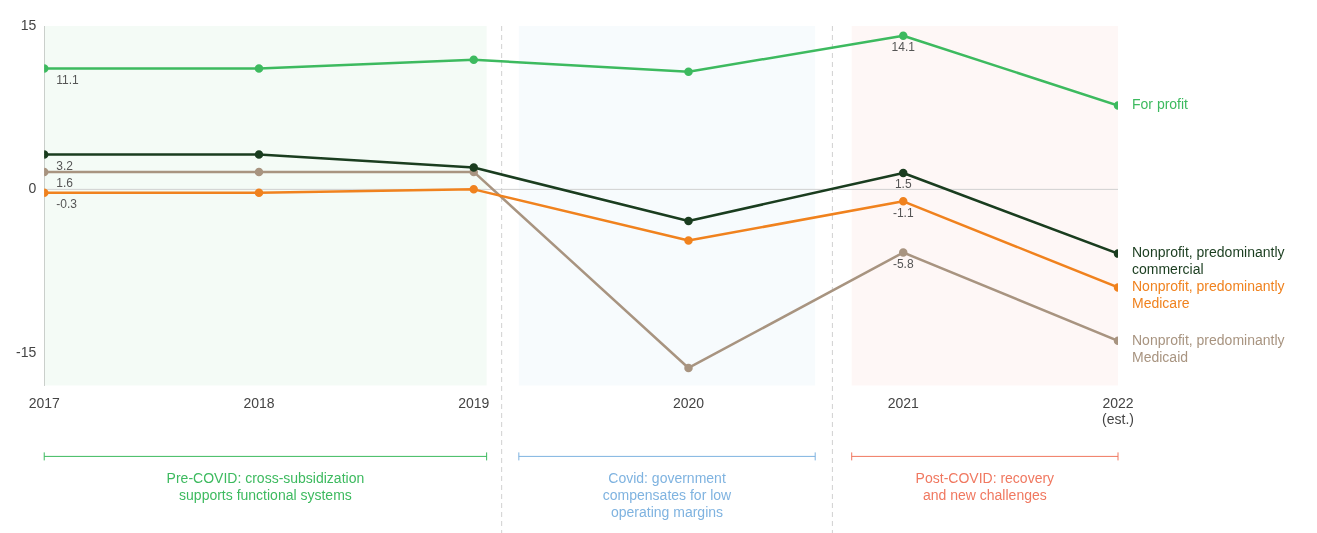  I want to click on x-tick-label: 2018, so click(259, 402).